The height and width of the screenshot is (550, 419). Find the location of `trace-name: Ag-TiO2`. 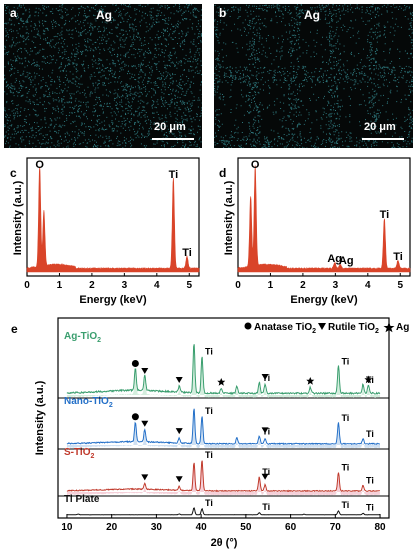

trace-name: Ag-TiO2 is located at coordinates (82, 337).